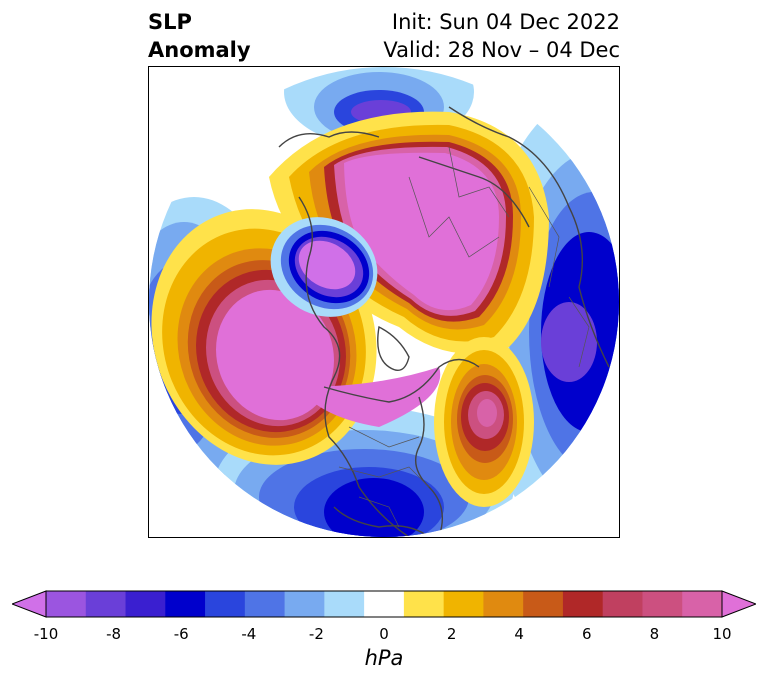 The width and height of the screenshot is (768, 684). What do you see at coordinates (249, 634) in the screenshot?
I see `colorbar-tick-label: -4` at bounding box center [249, 634].